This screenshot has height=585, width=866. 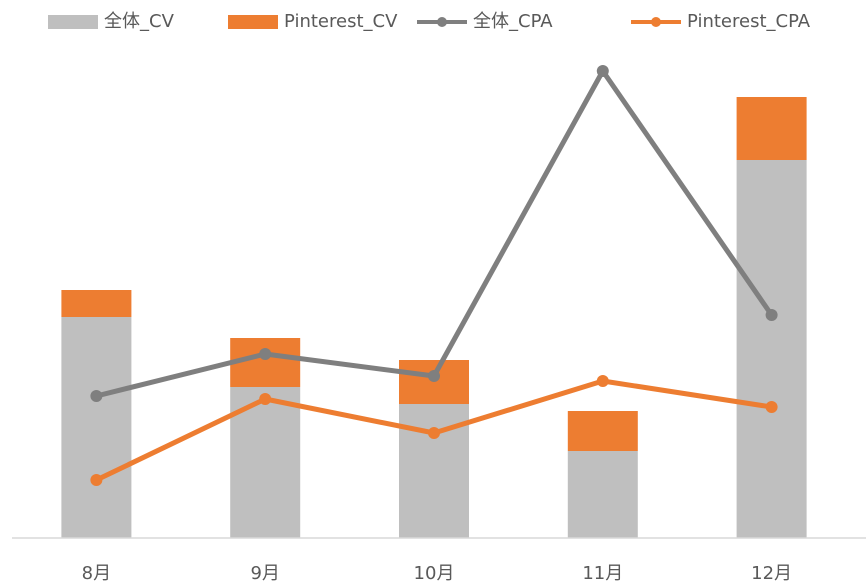 What do you see at coordinates (341, 21) in the screenshot?
I see `legend-label: Pinterest_CV` at bounding box center [341, 21].